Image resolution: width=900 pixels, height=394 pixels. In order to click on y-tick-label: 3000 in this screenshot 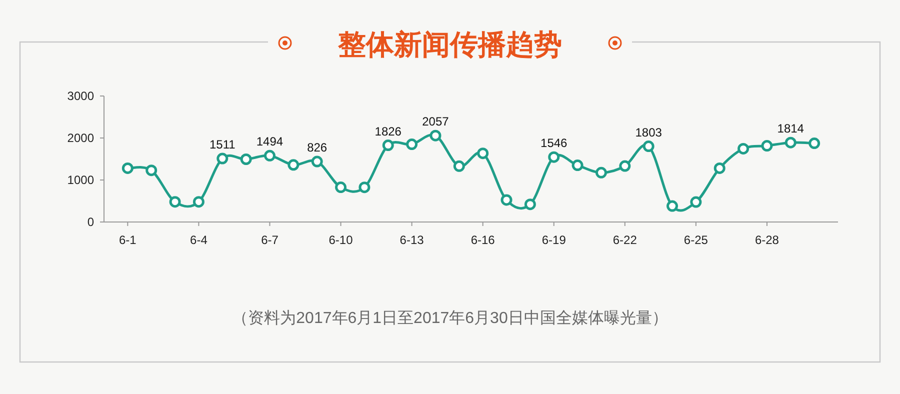, I will do `click(80, 96)`.